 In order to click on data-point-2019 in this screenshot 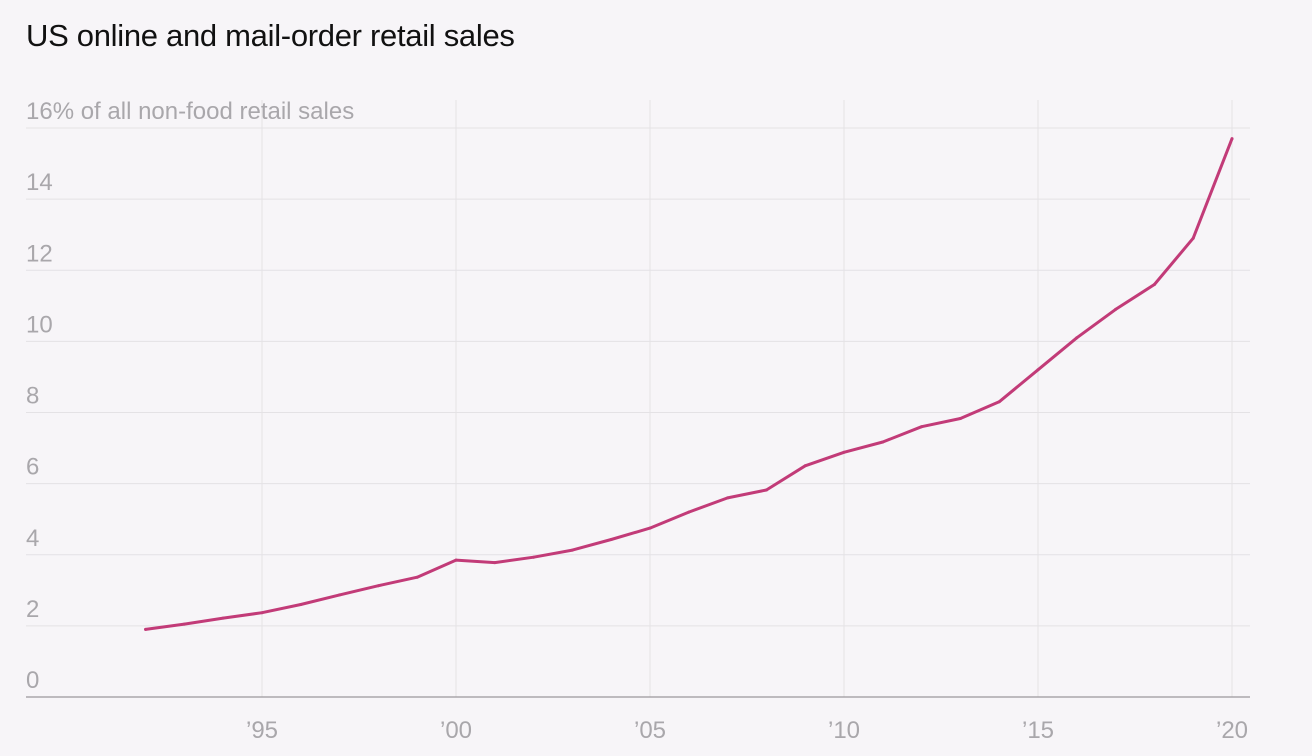, I will do `click(1193, 238)`.